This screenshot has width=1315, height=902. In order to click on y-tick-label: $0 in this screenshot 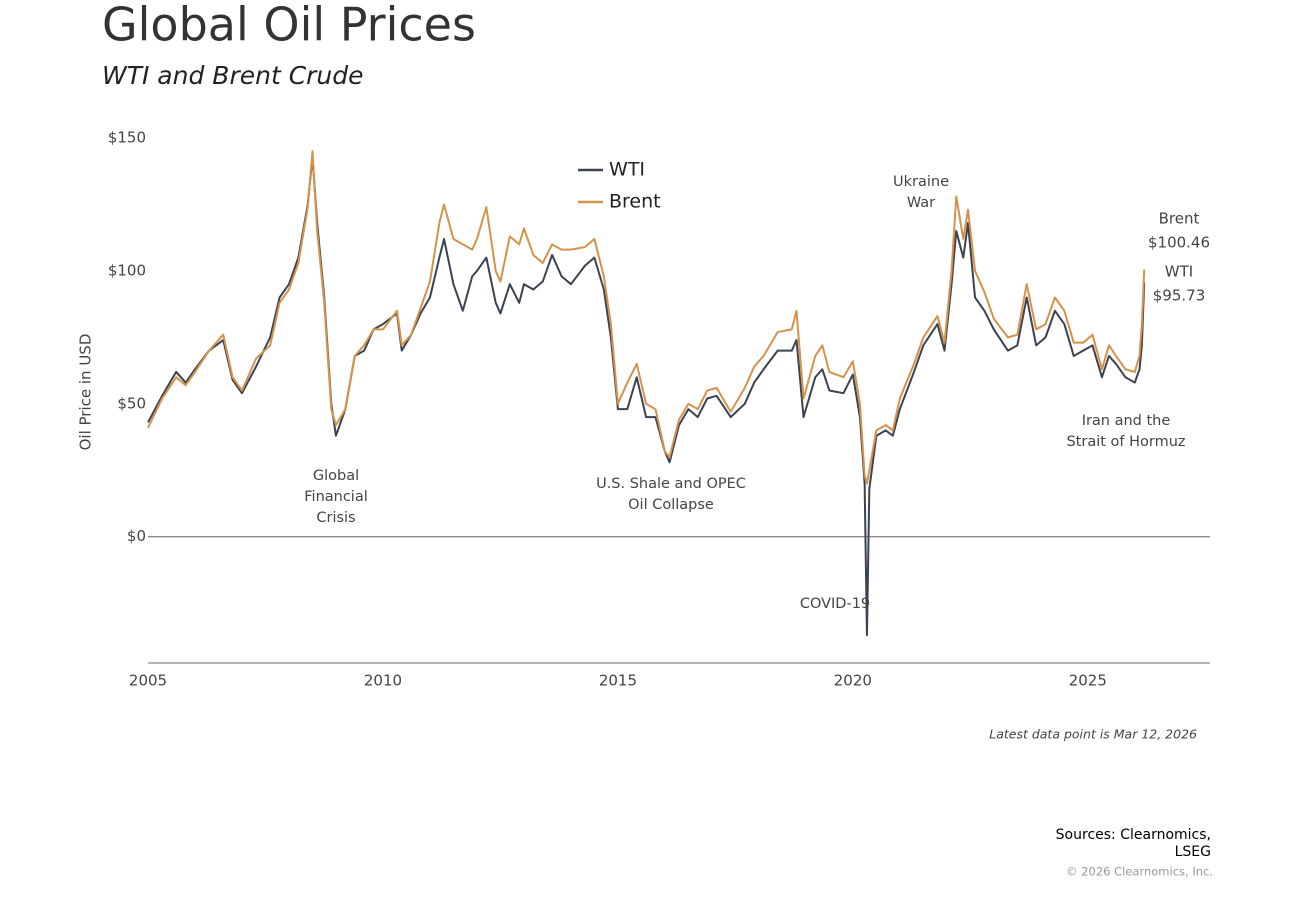, I will do `click(136, 536)`.